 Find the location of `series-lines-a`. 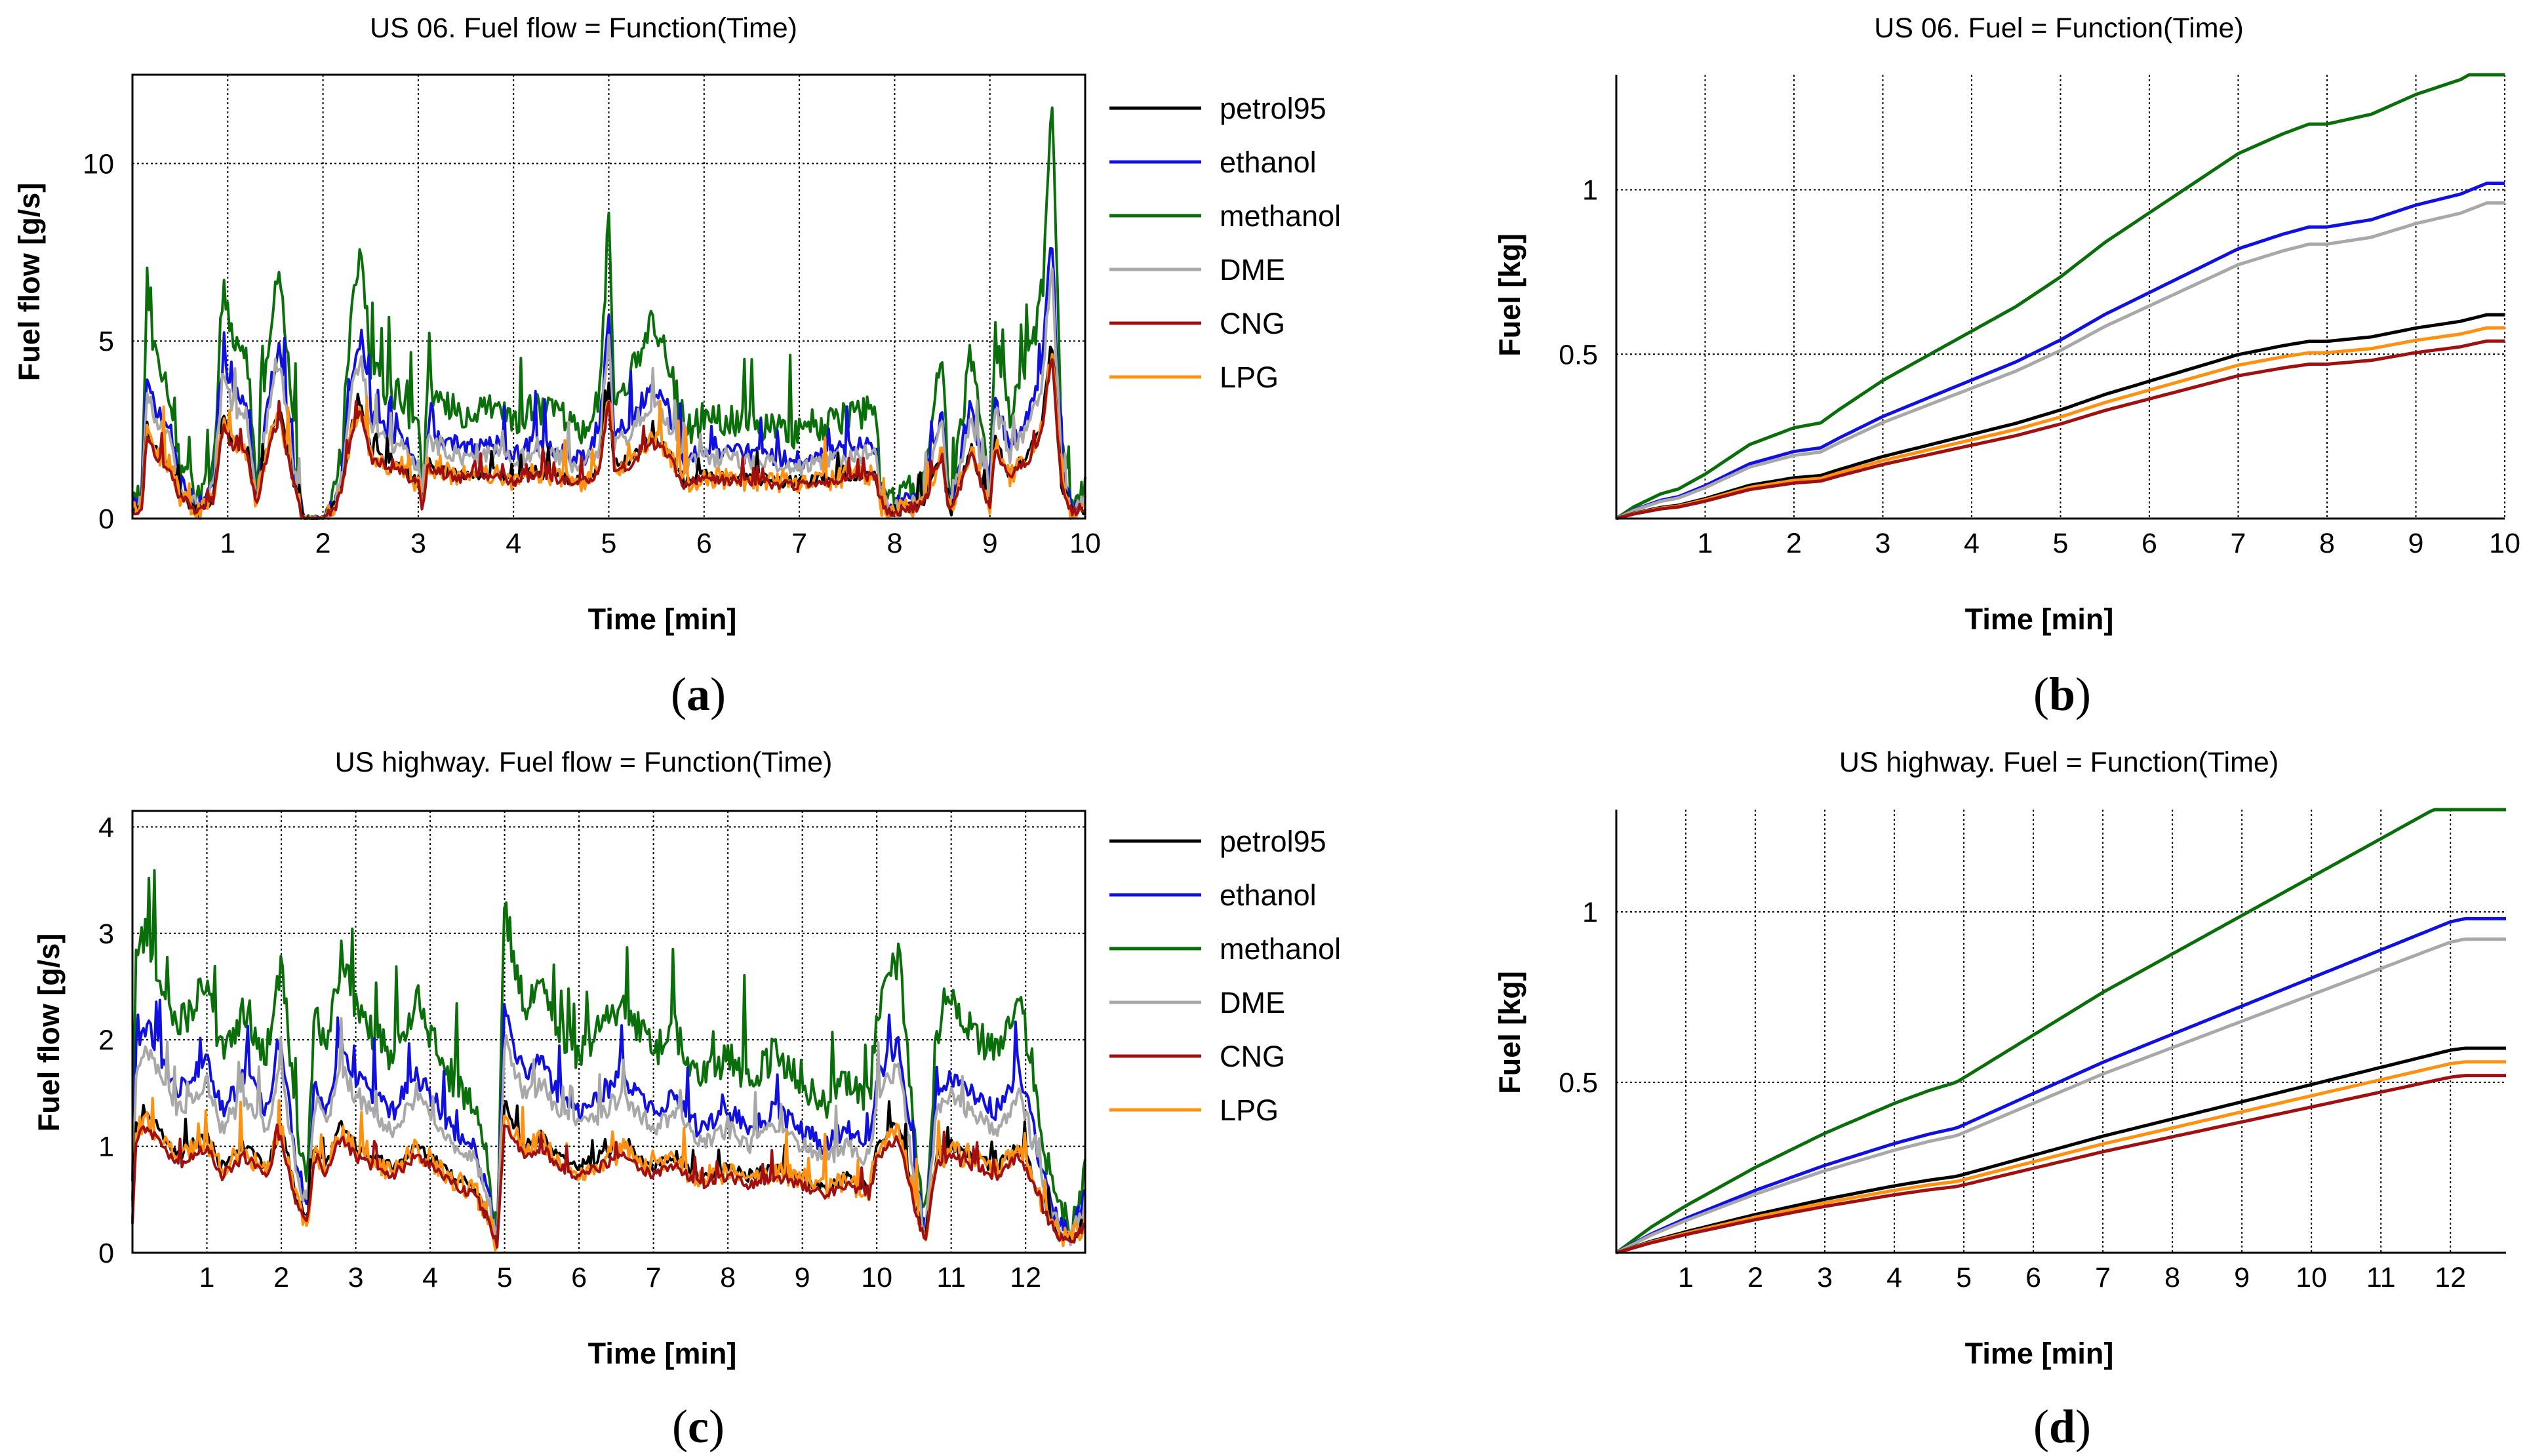

series-lines-a is located at coordinates (608, 313).